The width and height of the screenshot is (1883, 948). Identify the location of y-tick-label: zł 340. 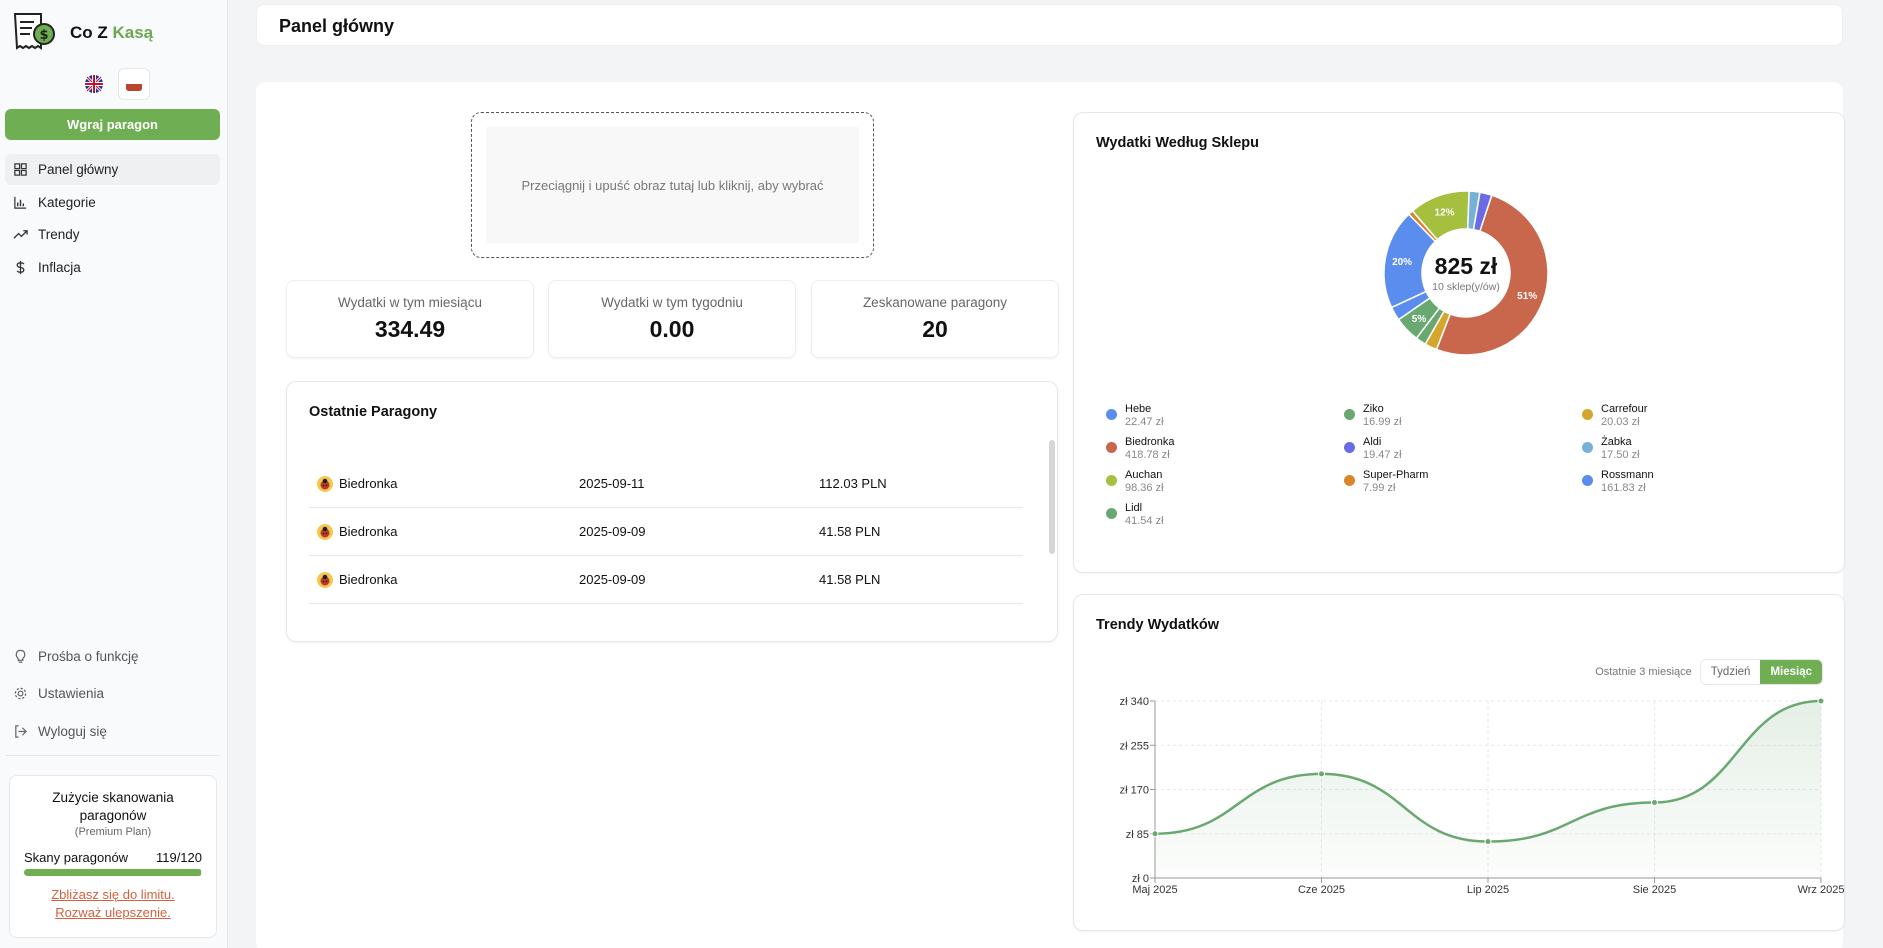
(1134, 702).